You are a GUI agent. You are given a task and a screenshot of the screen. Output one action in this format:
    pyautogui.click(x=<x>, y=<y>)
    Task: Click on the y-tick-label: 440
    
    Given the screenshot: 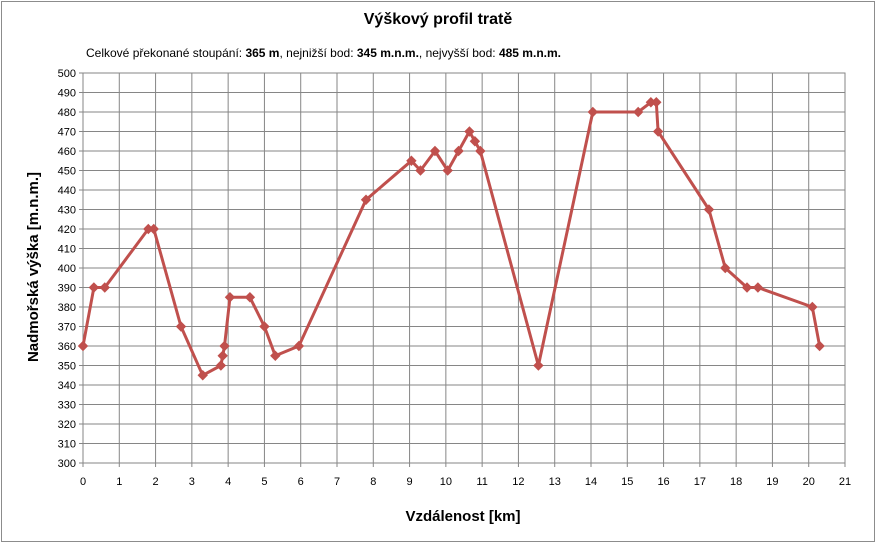 What is the action you would take?
    pyautogui.click(x=67, y=191)
    